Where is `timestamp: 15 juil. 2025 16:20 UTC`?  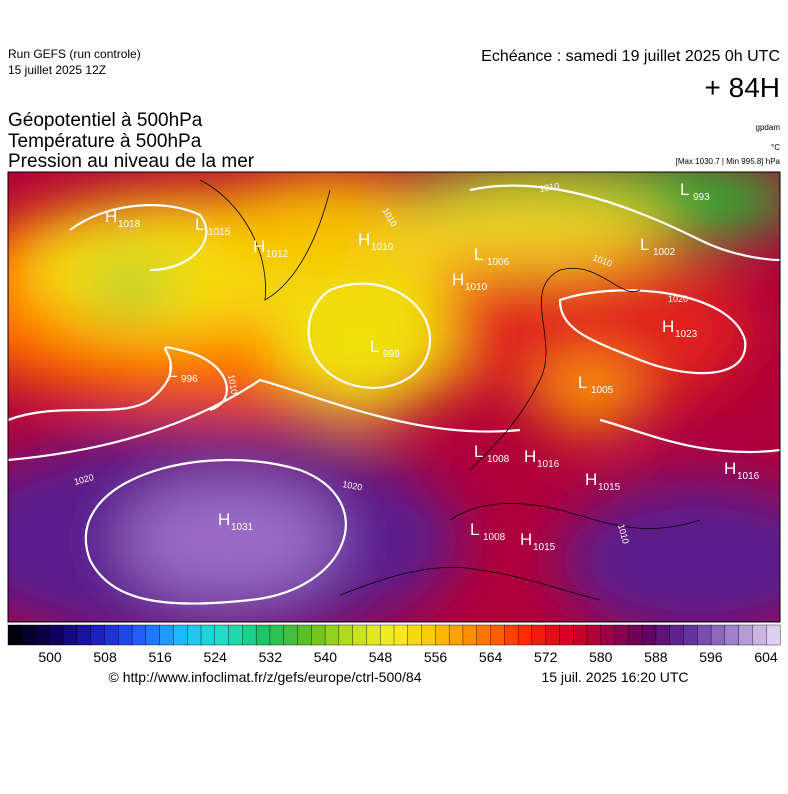 timestamp: 15 juil. 2025 16:20 UTC is located at coordinates (614, 677).